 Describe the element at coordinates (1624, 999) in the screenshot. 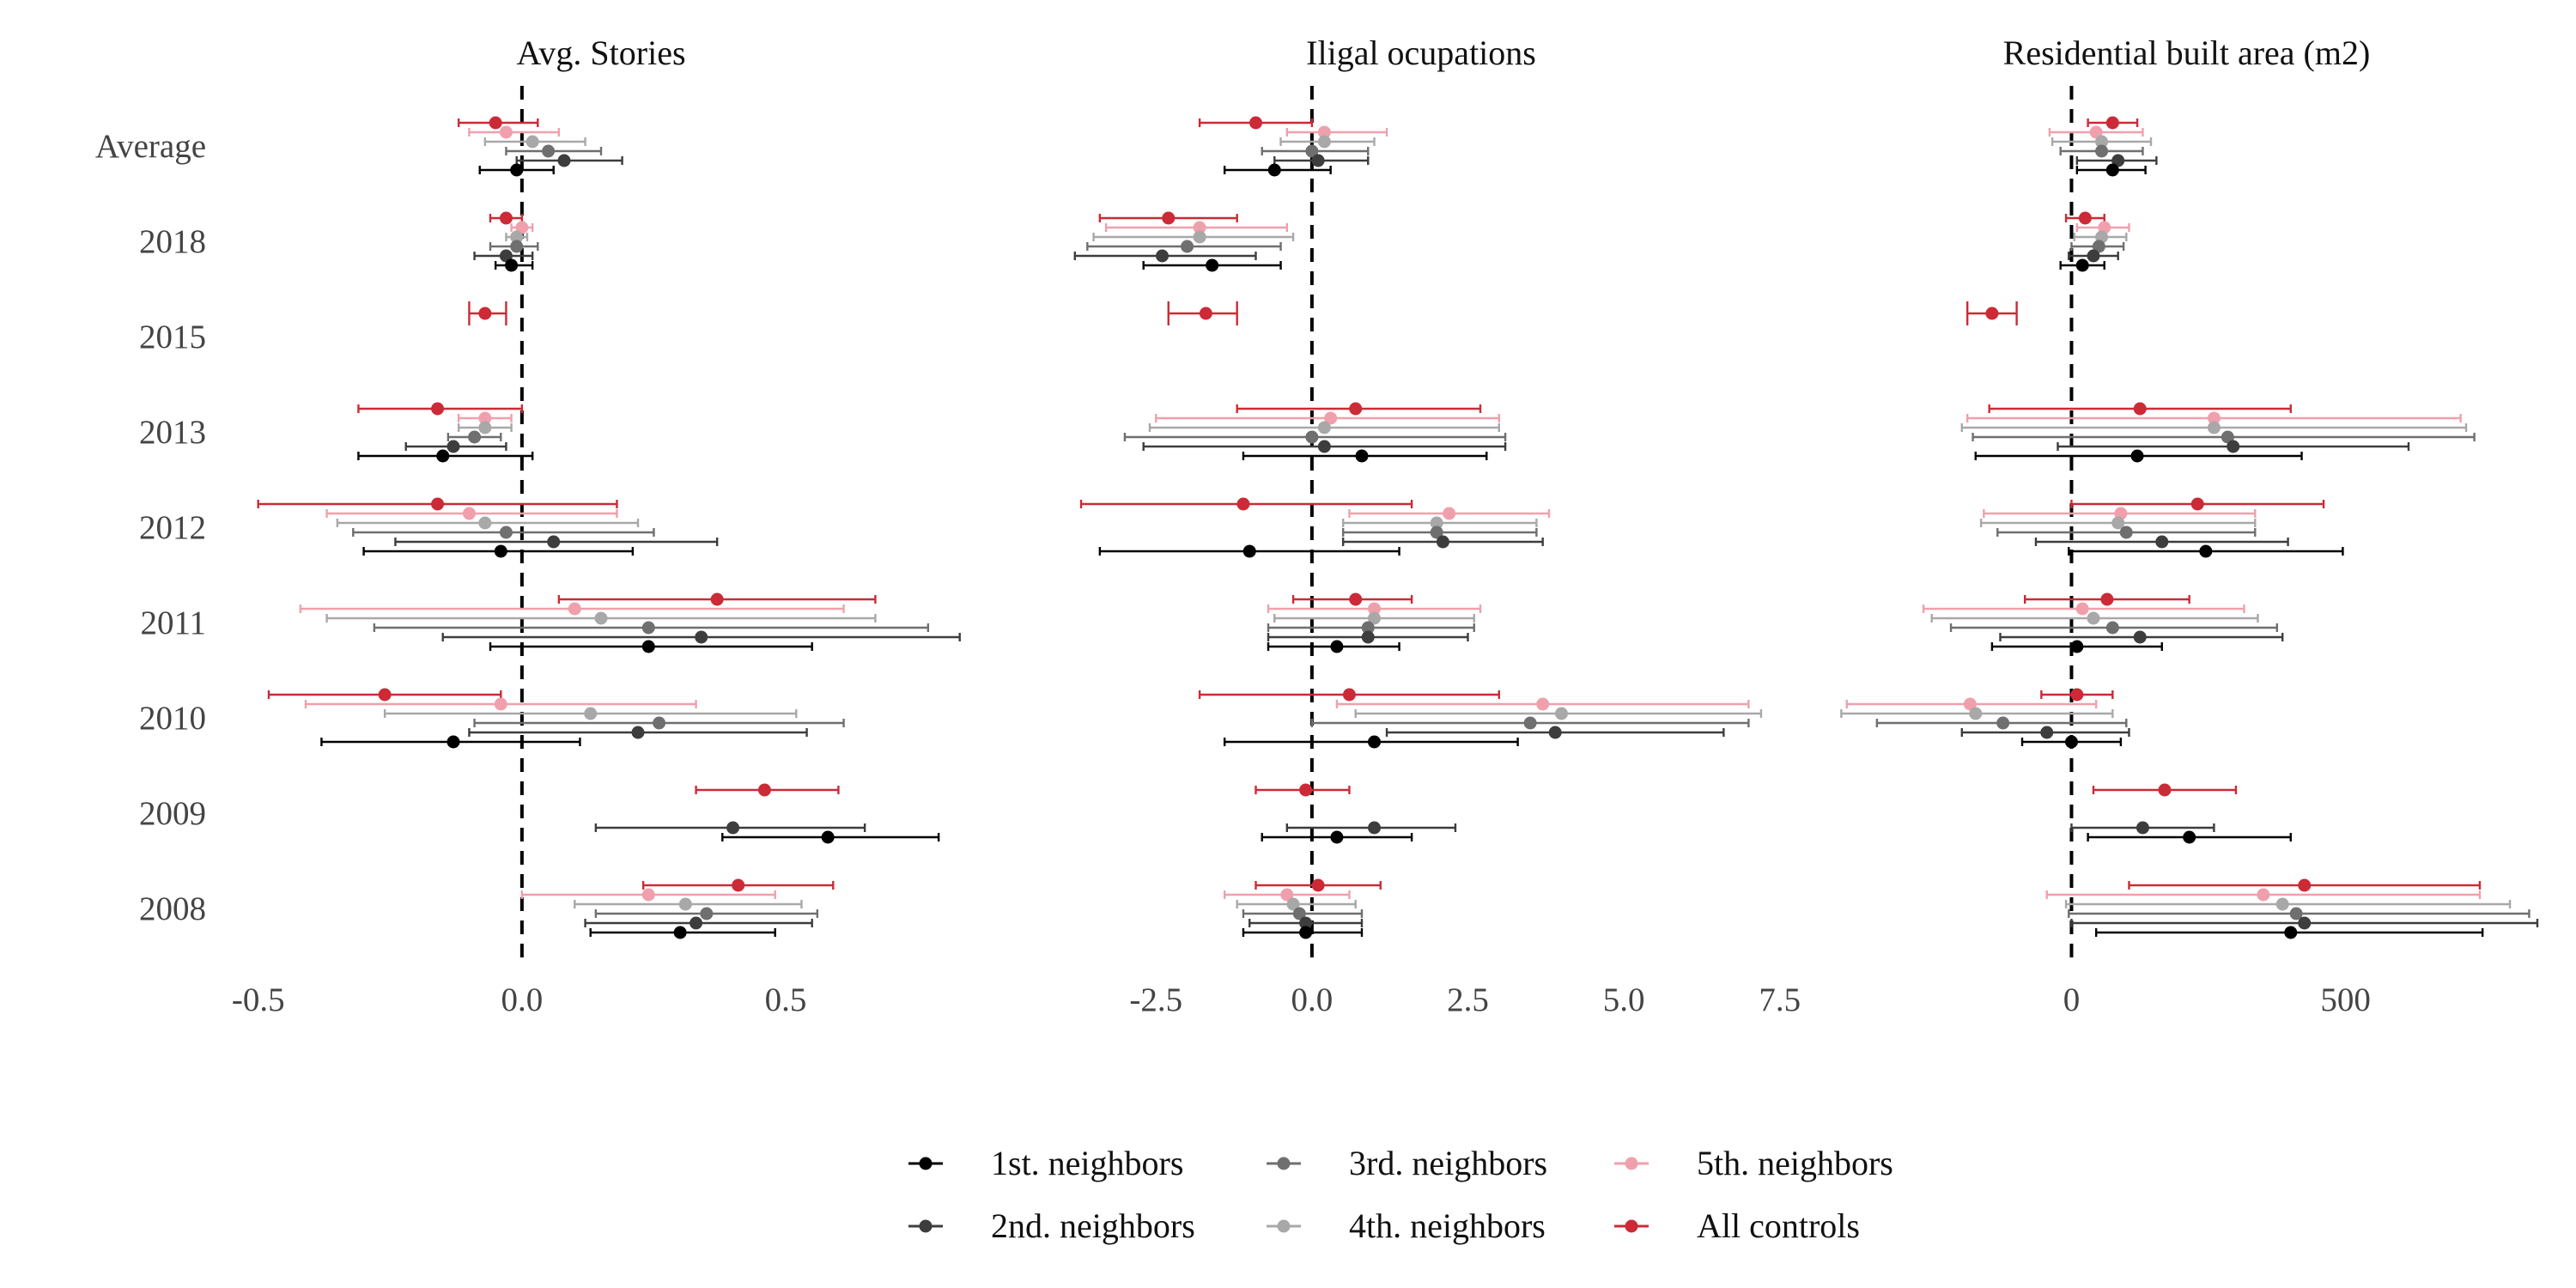

I see `x-tick-label: 5.0` at that location.